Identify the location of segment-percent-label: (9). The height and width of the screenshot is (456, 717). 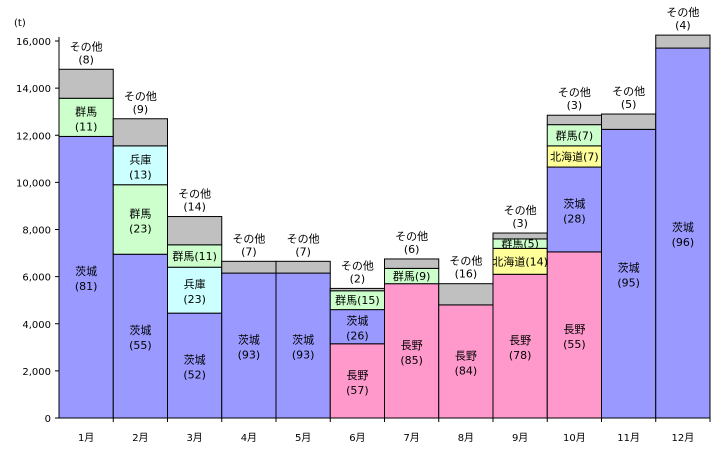
(141, 109).